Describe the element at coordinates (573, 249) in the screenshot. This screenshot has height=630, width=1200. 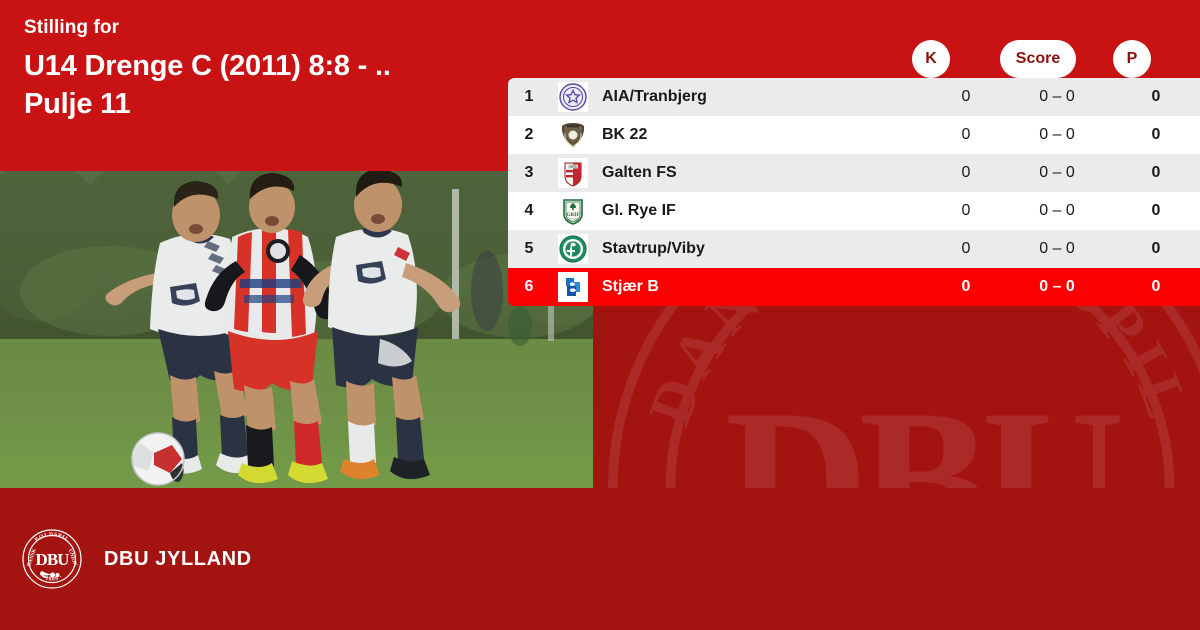
I see `stavtrup-viby-crest-icon` at that location.